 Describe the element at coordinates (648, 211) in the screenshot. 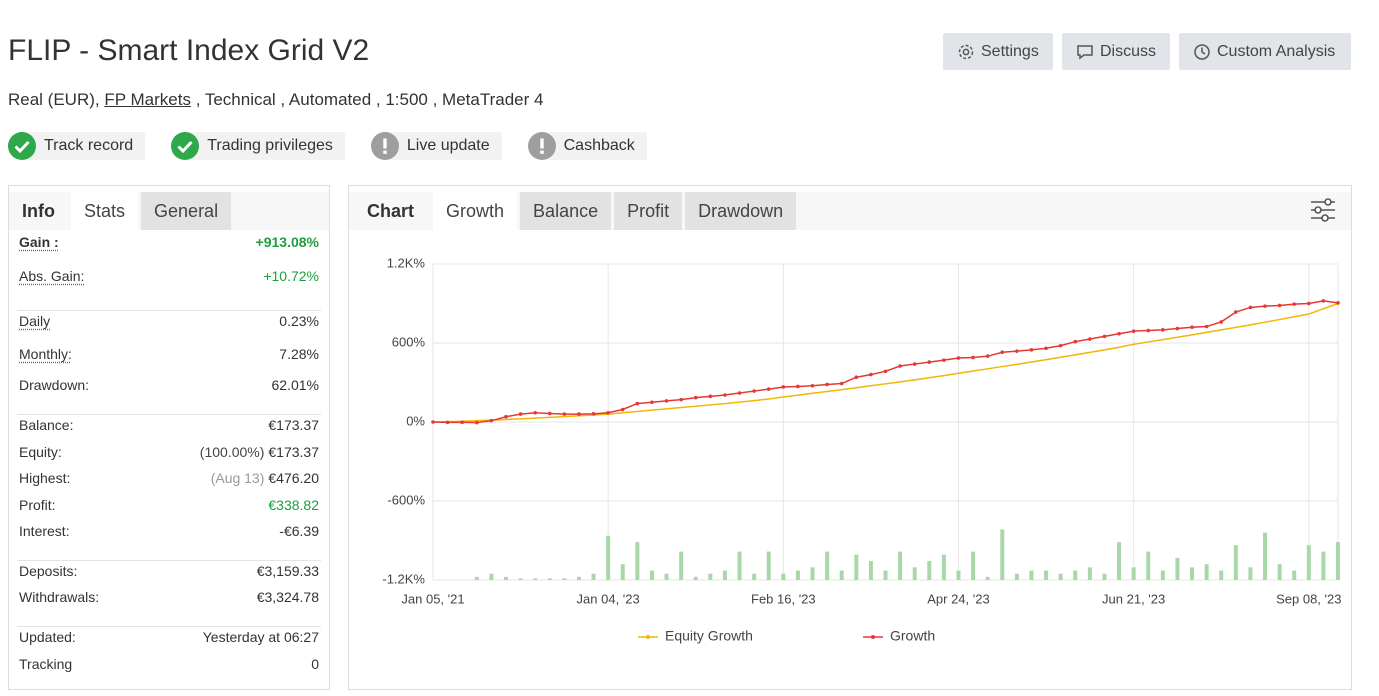

I see `chart-tab: Profit` at that location.